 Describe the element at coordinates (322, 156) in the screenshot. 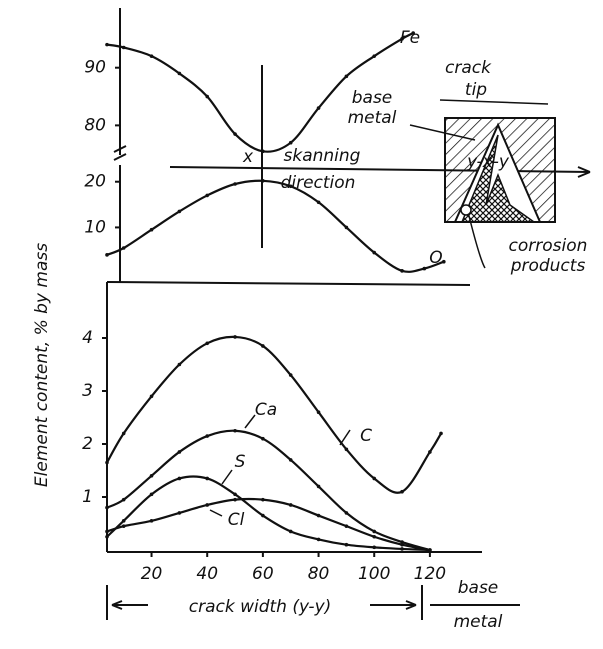

I see `annotation: skanning` at that location.